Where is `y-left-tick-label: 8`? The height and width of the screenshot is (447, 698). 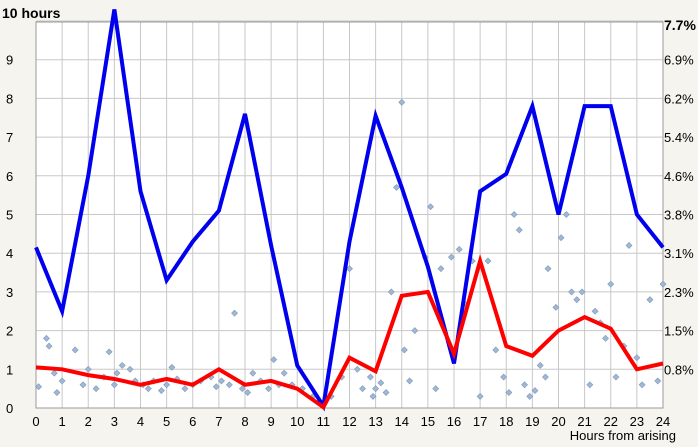
y-left-tick-label: 8 is located at coordinates (9, 98).